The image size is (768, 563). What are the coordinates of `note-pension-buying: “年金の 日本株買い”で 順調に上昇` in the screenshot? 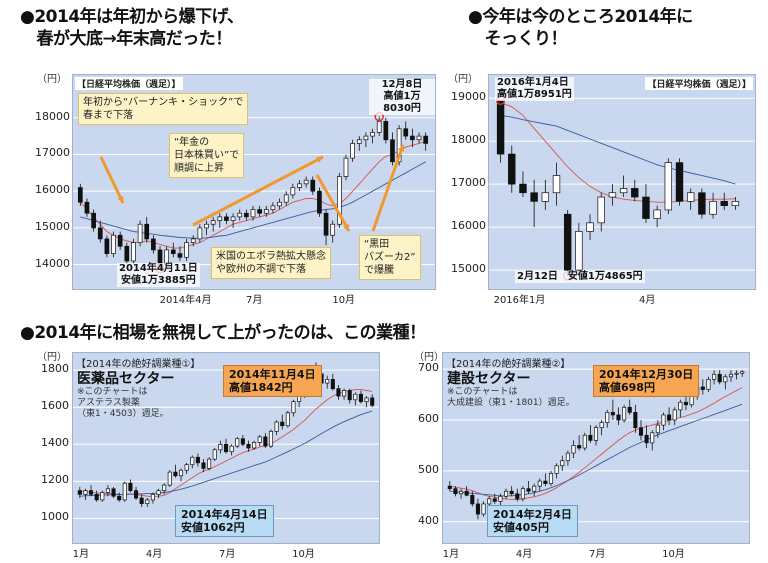 It's located at (207, 155).